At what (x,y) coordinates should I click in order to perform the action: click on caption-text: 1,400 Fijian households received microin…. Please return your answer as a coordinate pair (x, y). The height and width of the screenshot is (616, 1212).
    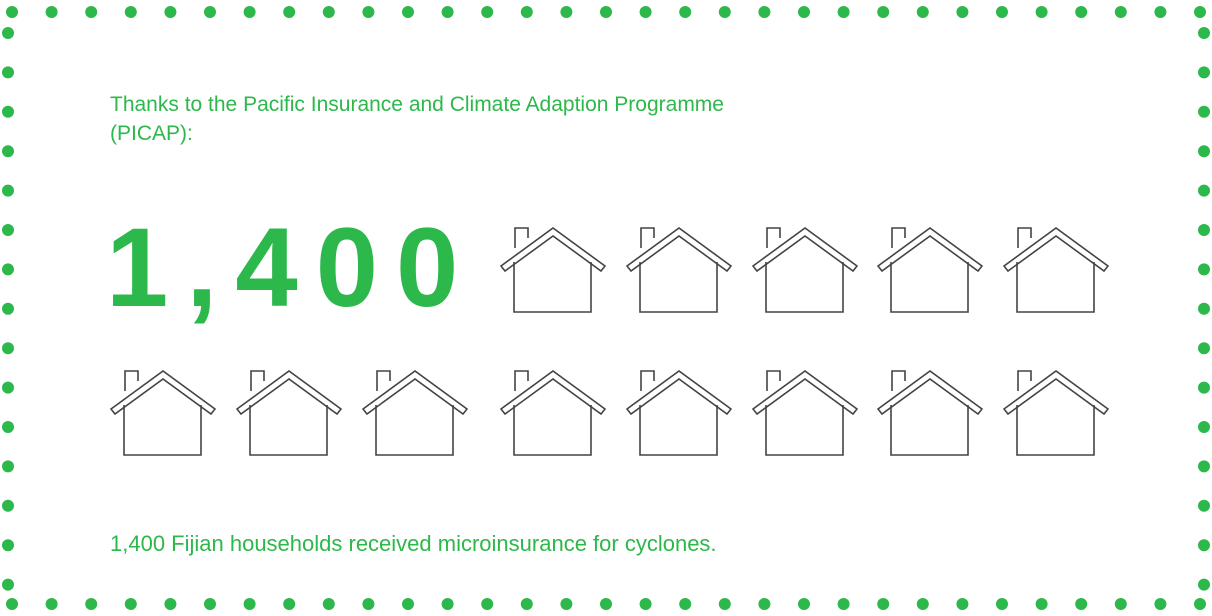
    Looking at the image, I should click on (413, 543).